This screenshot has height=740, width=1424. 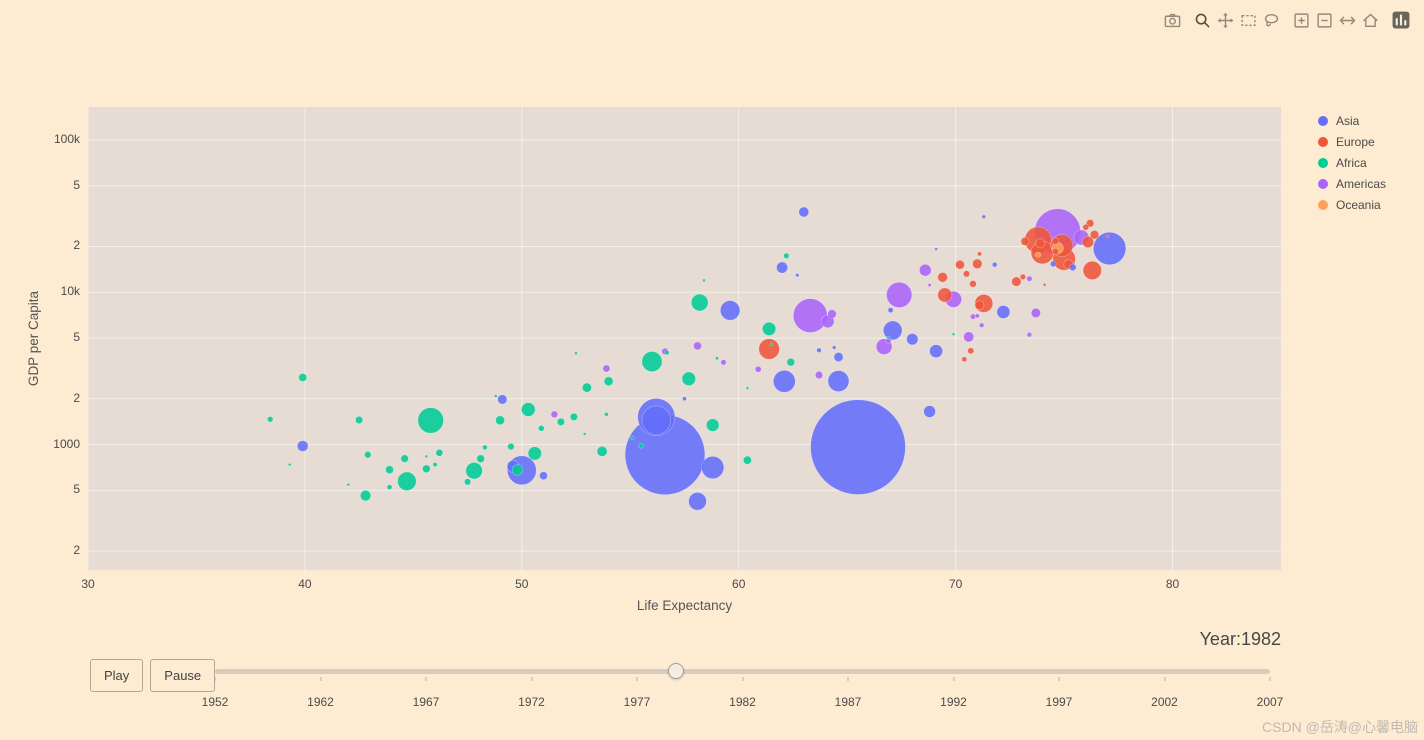 What do you see at coordinates (1352, 184) in the screenshot?
I see `legend-item-americas: Americas` at bounding box center [1352, 184].